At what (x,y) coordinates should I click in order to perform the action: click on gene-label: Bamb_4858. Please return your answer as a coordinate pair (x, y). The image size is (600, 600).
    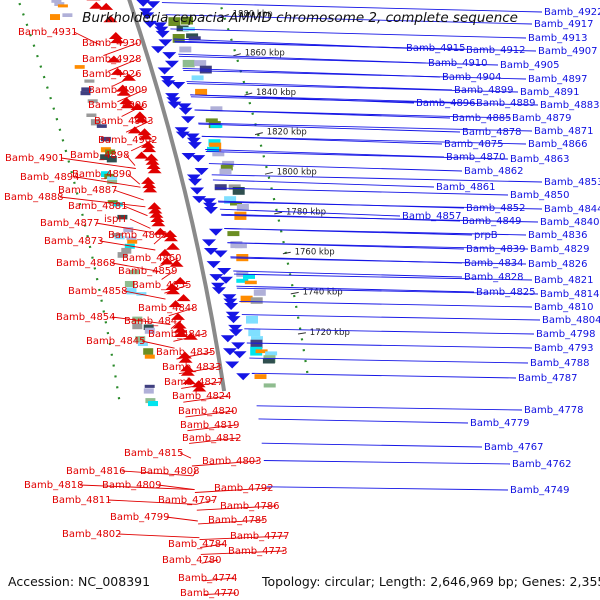
    Looking at the image, I should click on (98, 291).